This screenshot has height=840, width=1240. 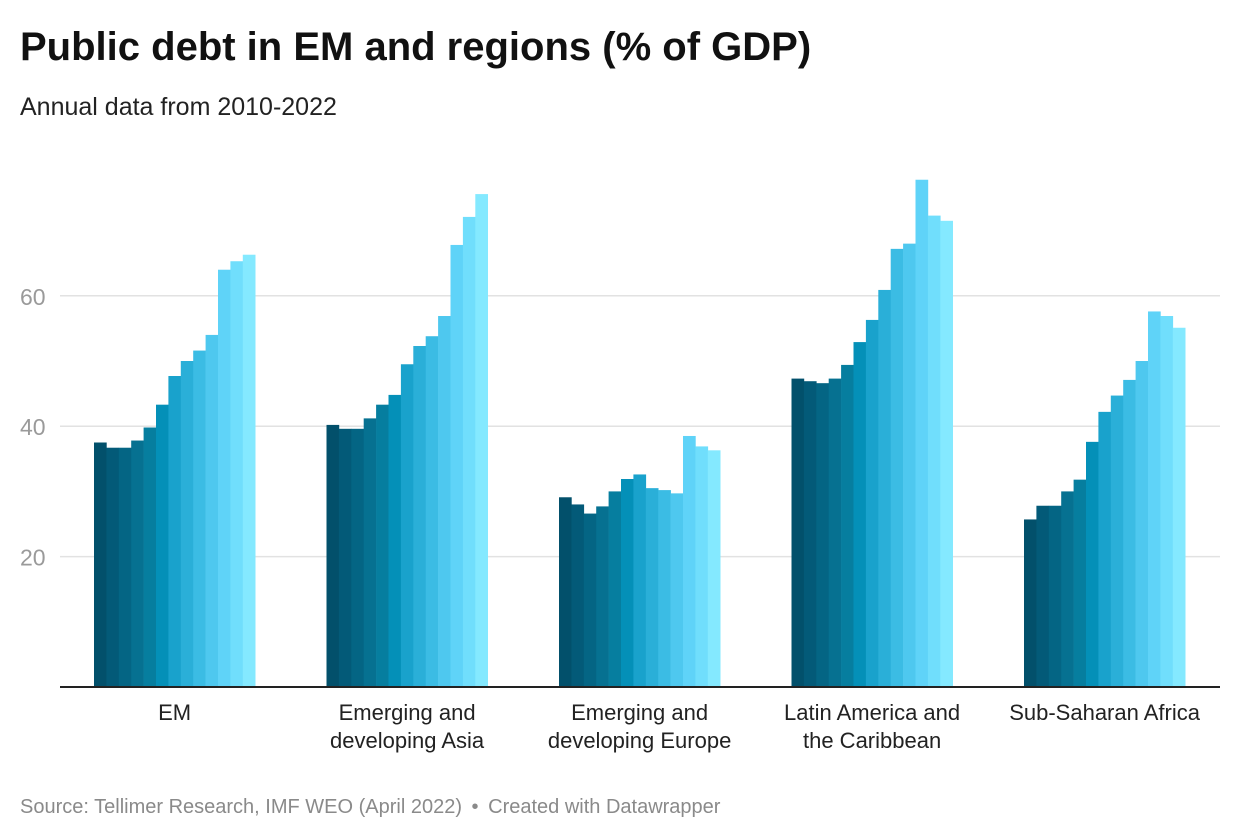 What do you see at coordinates (357, 557) in the screenshot?
I see `bar-emerging-and-developing-asia-2012` at bounding box center [357, 557].